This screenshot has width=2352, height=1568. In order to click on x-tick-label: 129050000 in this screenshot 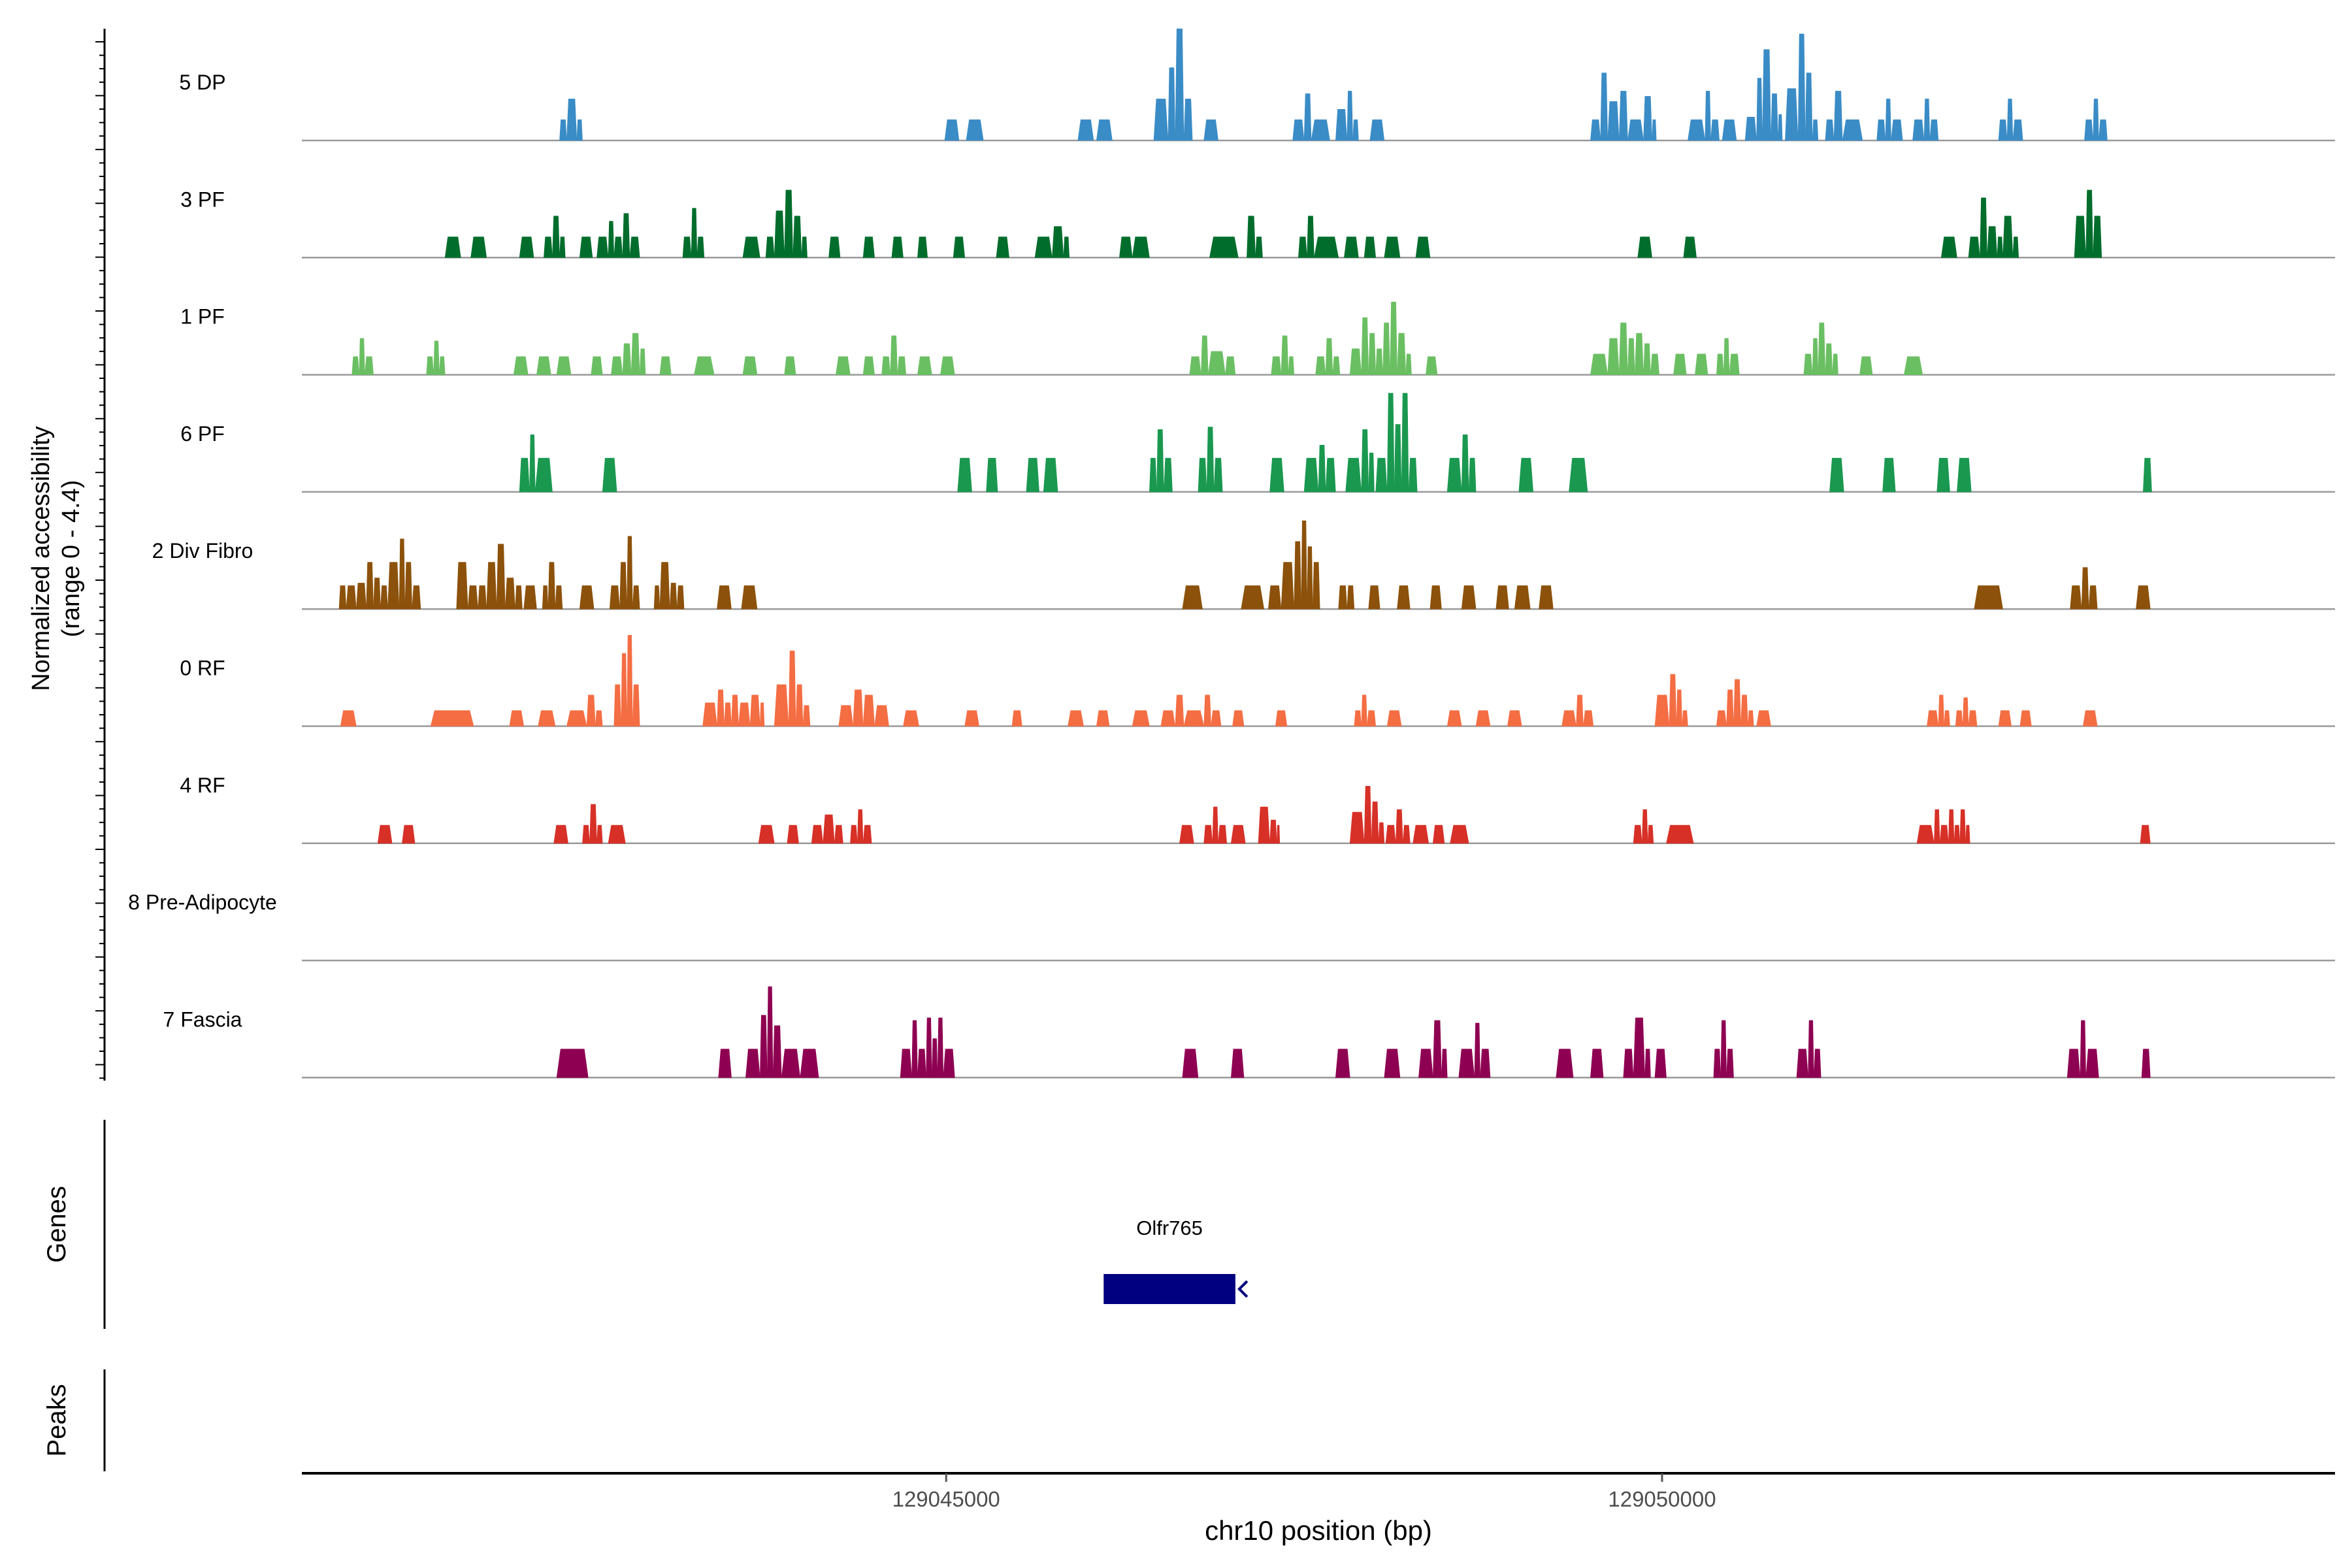, I will do `click(1662, 1499)`.